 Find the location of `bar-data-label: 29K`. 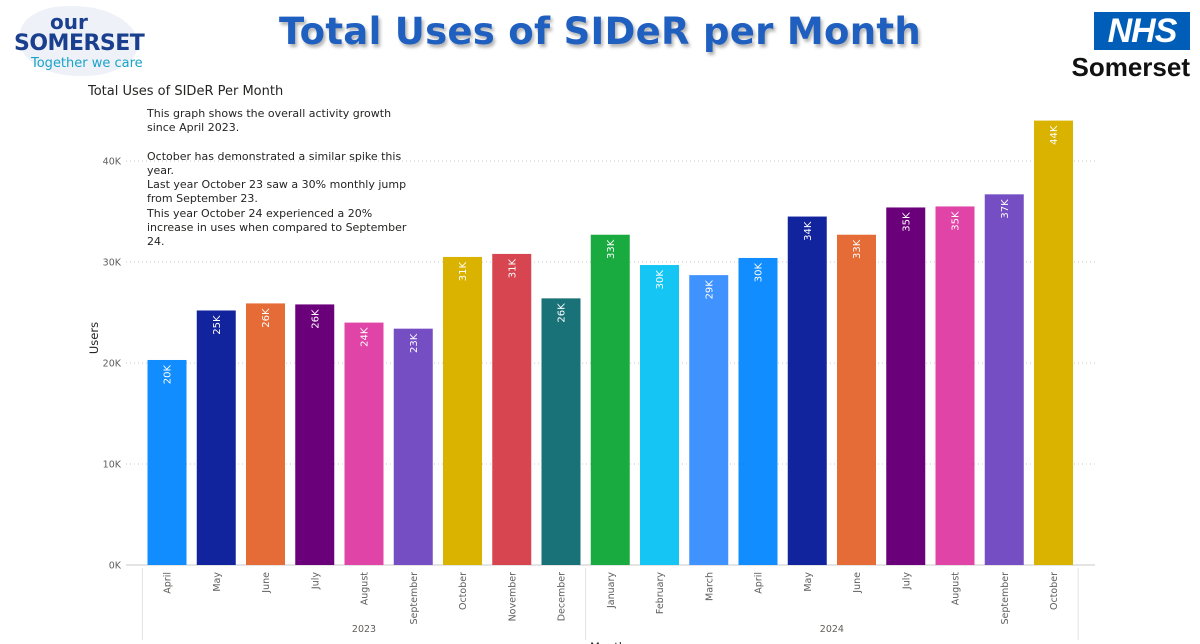

bar-data-label: 29K is located at coordinates (709, 290).